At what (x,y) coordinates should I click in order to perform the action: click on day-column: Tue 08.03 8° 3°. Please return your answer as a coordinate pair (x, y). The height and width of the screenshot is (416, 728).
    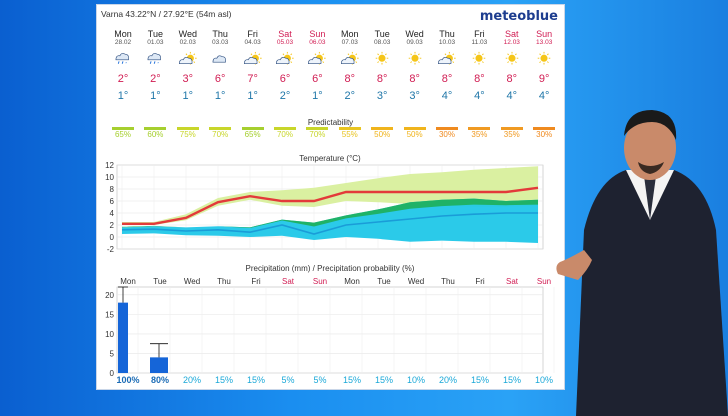
    Looking at the image, I should click on (382, 65).